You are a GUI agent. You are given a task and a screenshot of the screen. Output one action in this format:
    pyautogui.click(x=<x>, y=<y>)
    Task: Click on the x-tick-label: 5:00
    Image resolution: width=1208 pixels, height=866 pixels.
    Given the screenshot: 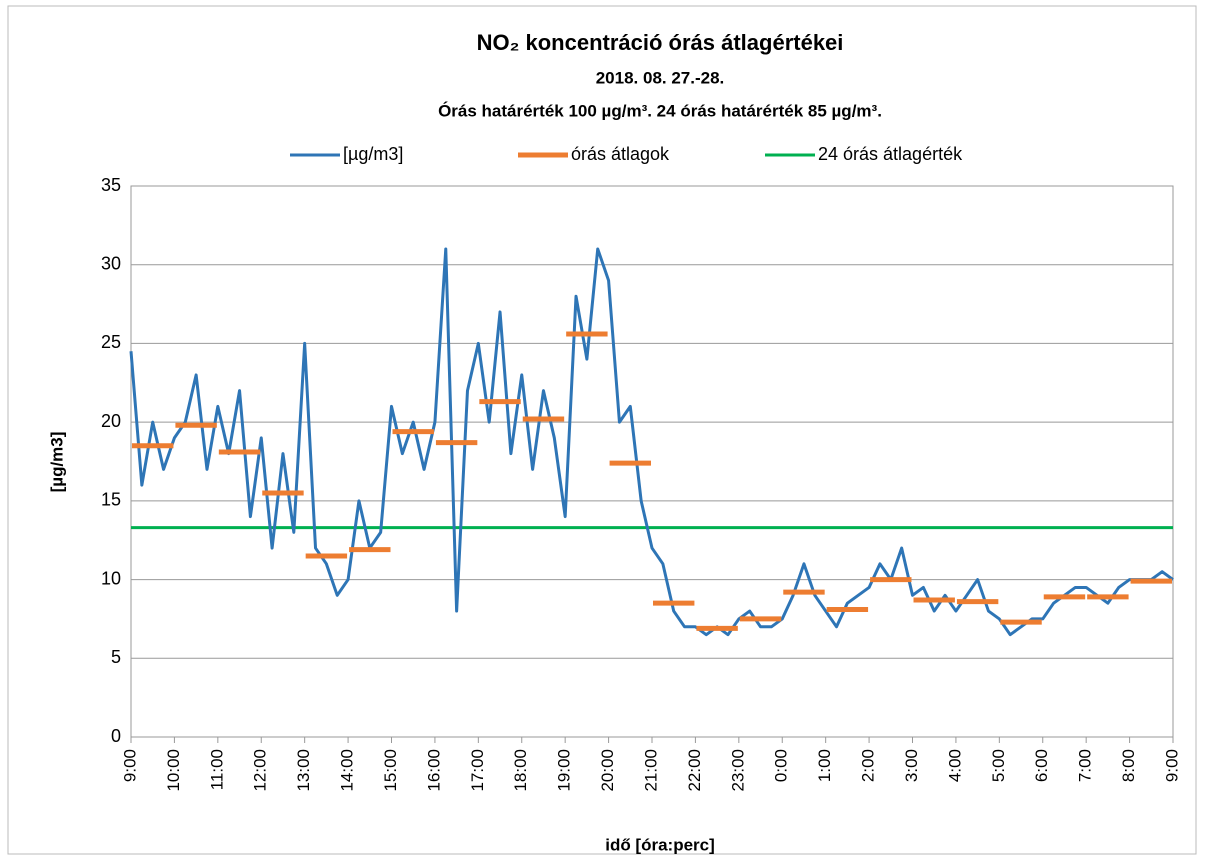 What is the action you would take?
    pyautogui.click(x=998, y=765)
    